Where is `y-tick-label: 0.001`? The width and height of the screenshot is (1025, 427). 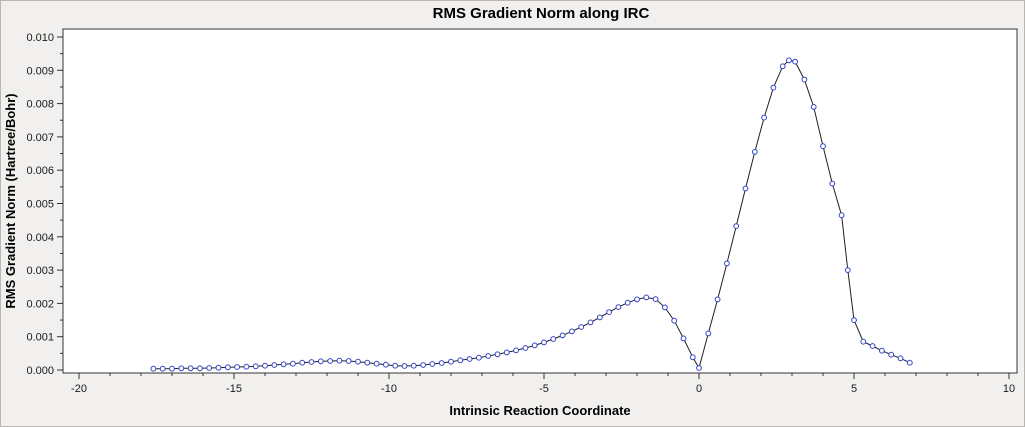 y-tick-label: 0.001 is located at coordinates (40, 338).